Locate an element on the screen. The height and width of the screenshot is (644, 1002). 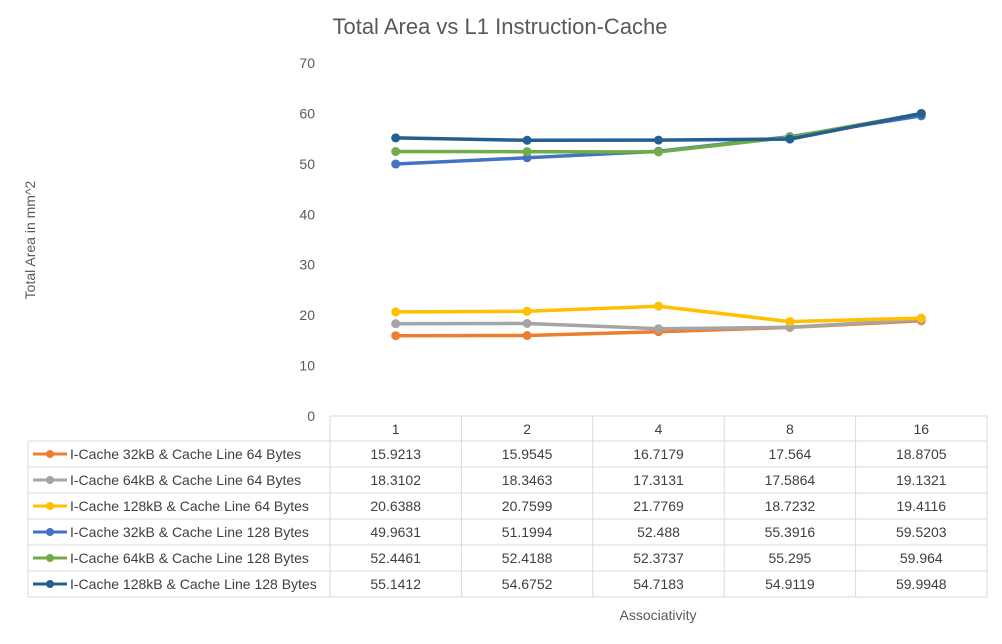
data-label: 15.9545 is located at coordinates (527, 454).